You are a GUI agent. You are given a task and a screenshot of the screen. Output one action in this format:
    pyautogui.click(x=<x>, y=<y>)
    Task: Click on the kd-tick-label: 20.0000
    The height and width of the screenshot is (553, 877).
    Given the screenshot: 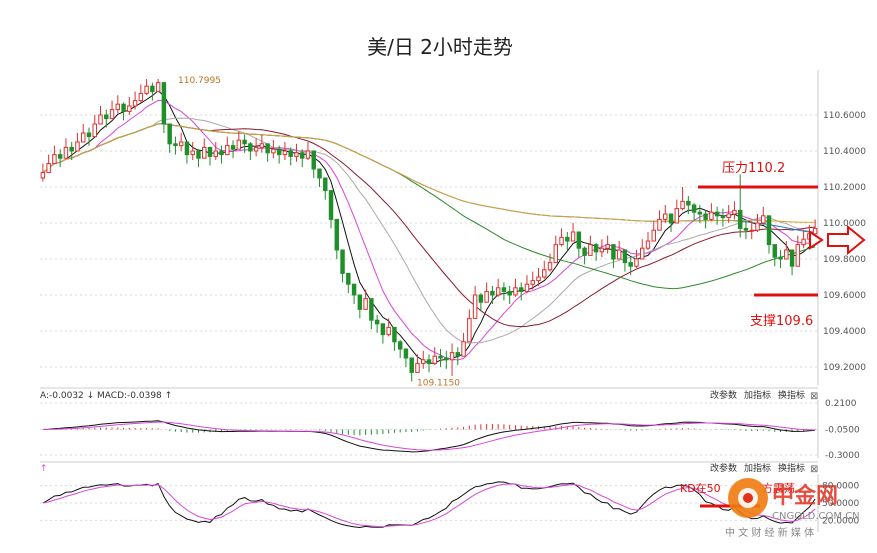 What is the action you would take?
    pyautogui.click(x=840, y=521)
    